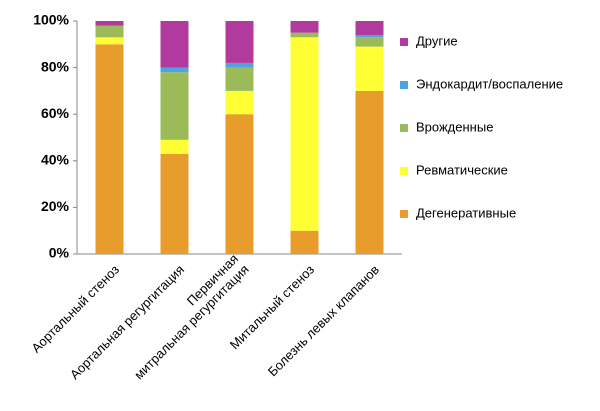  I want to click on legend-label: Врожденные, so click(454, 126).